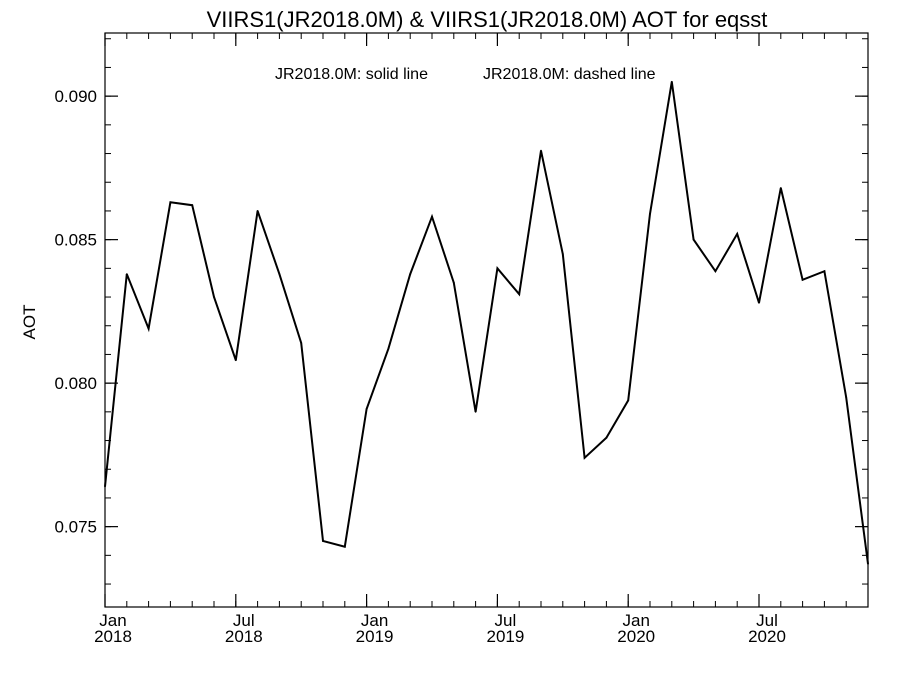 This screenshot has width=900, height=675. What do you see at coordinates (75, 383) in the screenshot?
I see `y-tick-label: 0.080` at bounding box center [75, 383].